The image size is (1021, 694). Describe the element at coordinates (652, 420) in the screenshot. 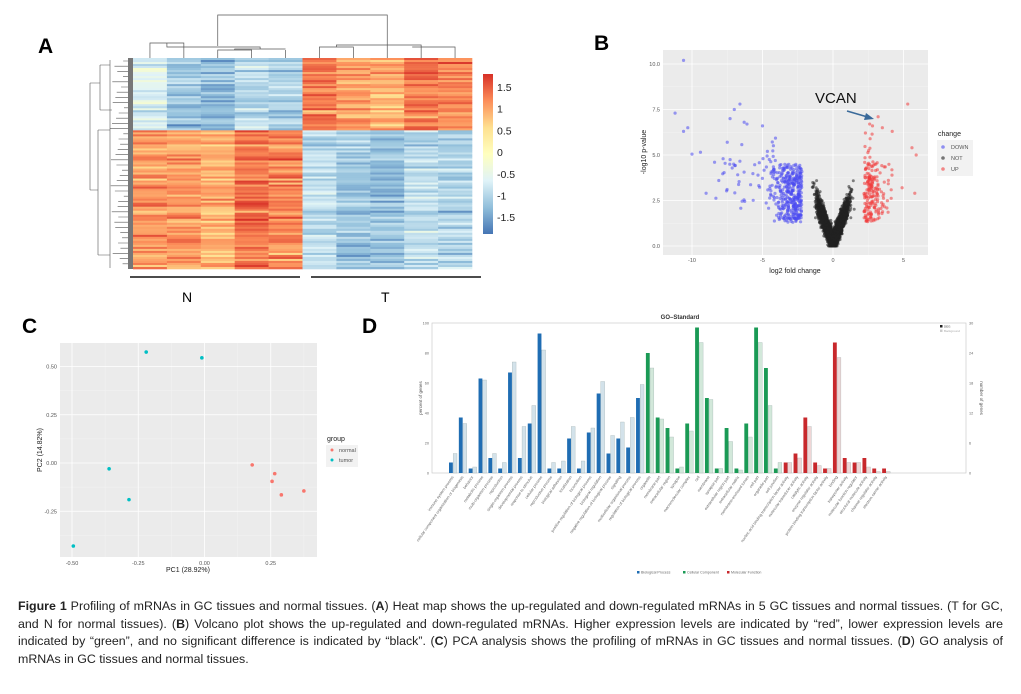

I see `bar-background` at that location.